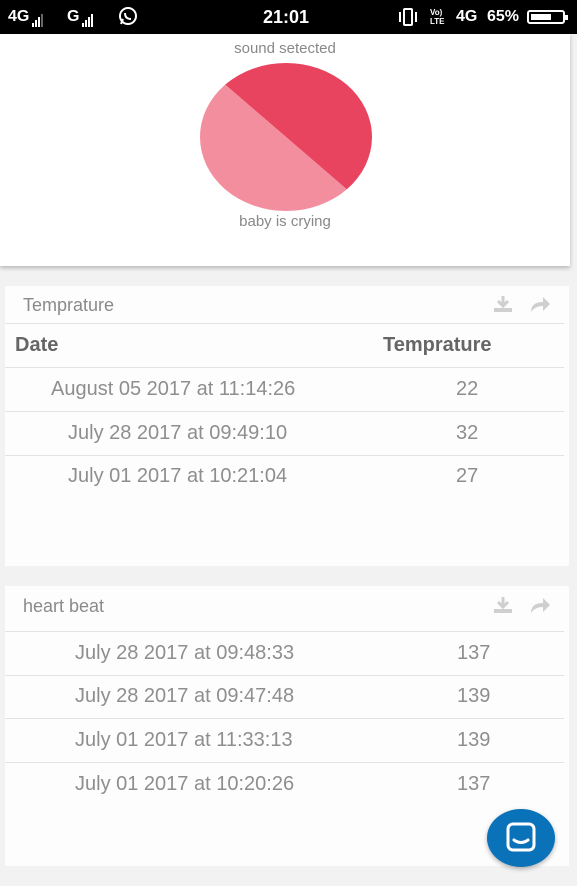 The height and width of the screenshot is (886, 577). What do you see at coordinates (19, 16) in the screenshot?
I see `network-1-label: 4G` at bounding box center [19, 16].